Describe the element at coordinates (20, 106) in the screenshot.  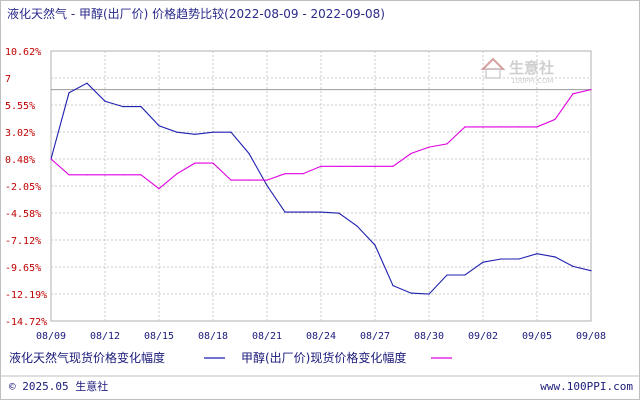
I see `y-tick-label: 5.55%` at that location.